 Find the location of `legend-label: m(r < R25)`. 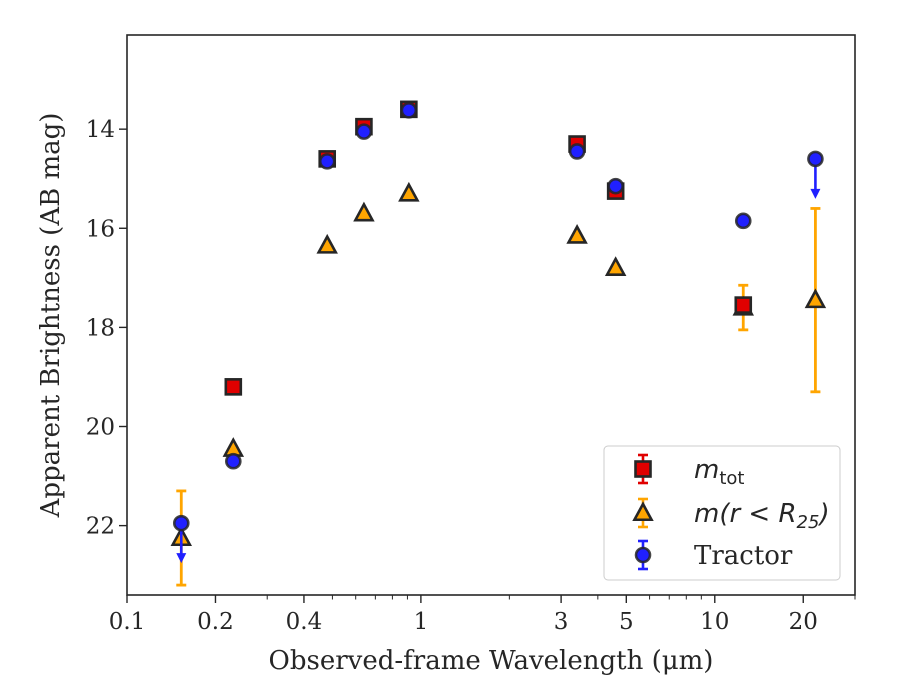

legend-label: m(r < R25) is located at coordinates (762, 516).